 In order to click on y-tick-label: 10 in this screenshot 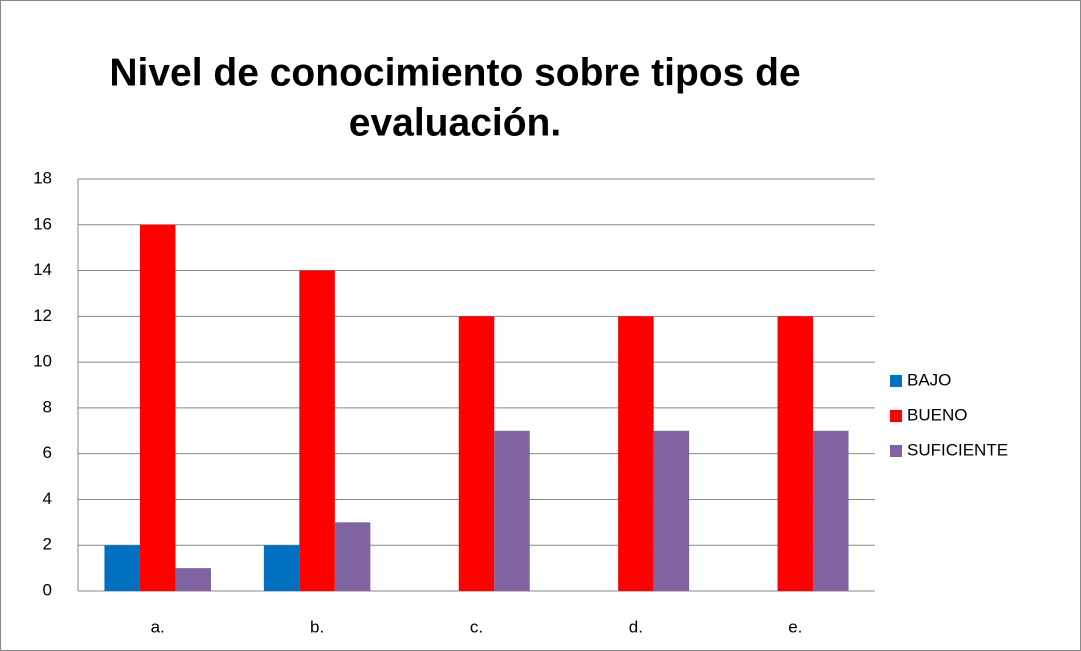, I will do `click(42, 361)`.